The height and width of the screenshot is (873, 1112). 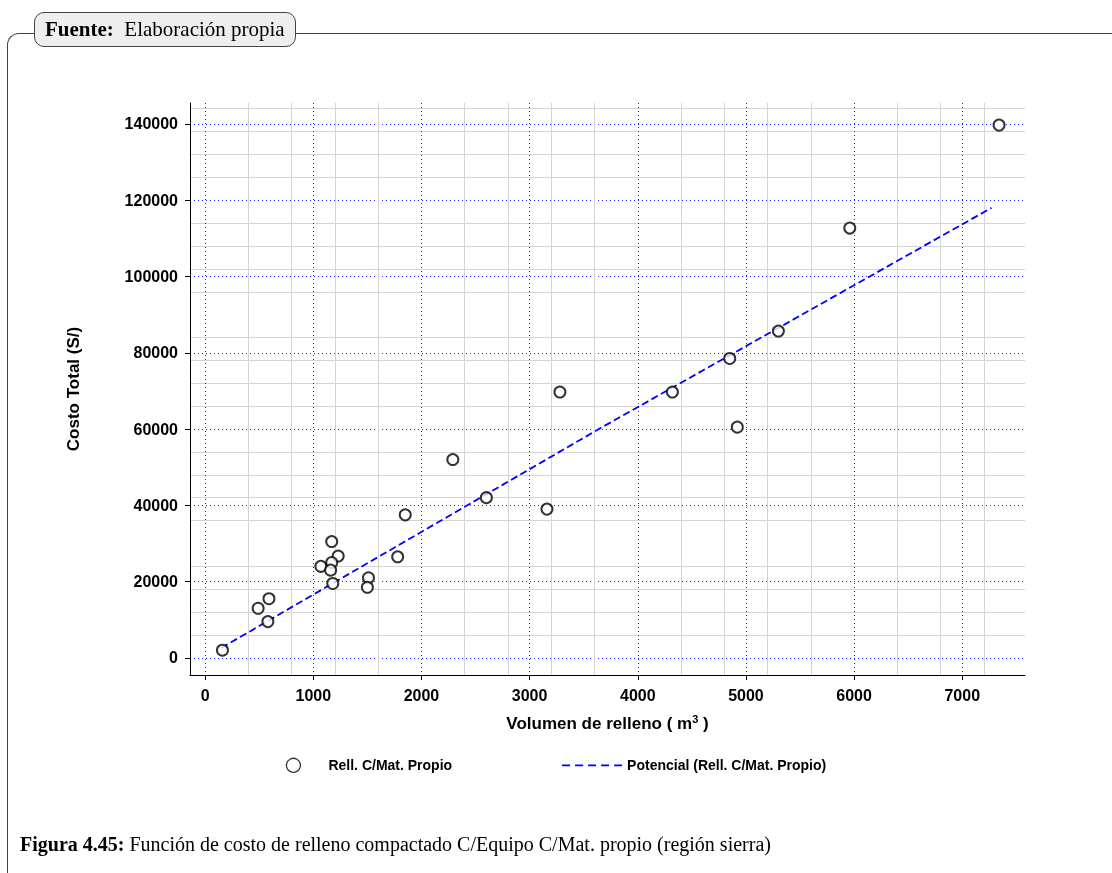 What do you see at coordinates (156, 582) in the screenshot?
I see `y-tick-label: 20000` at bounding box center [156, 582].